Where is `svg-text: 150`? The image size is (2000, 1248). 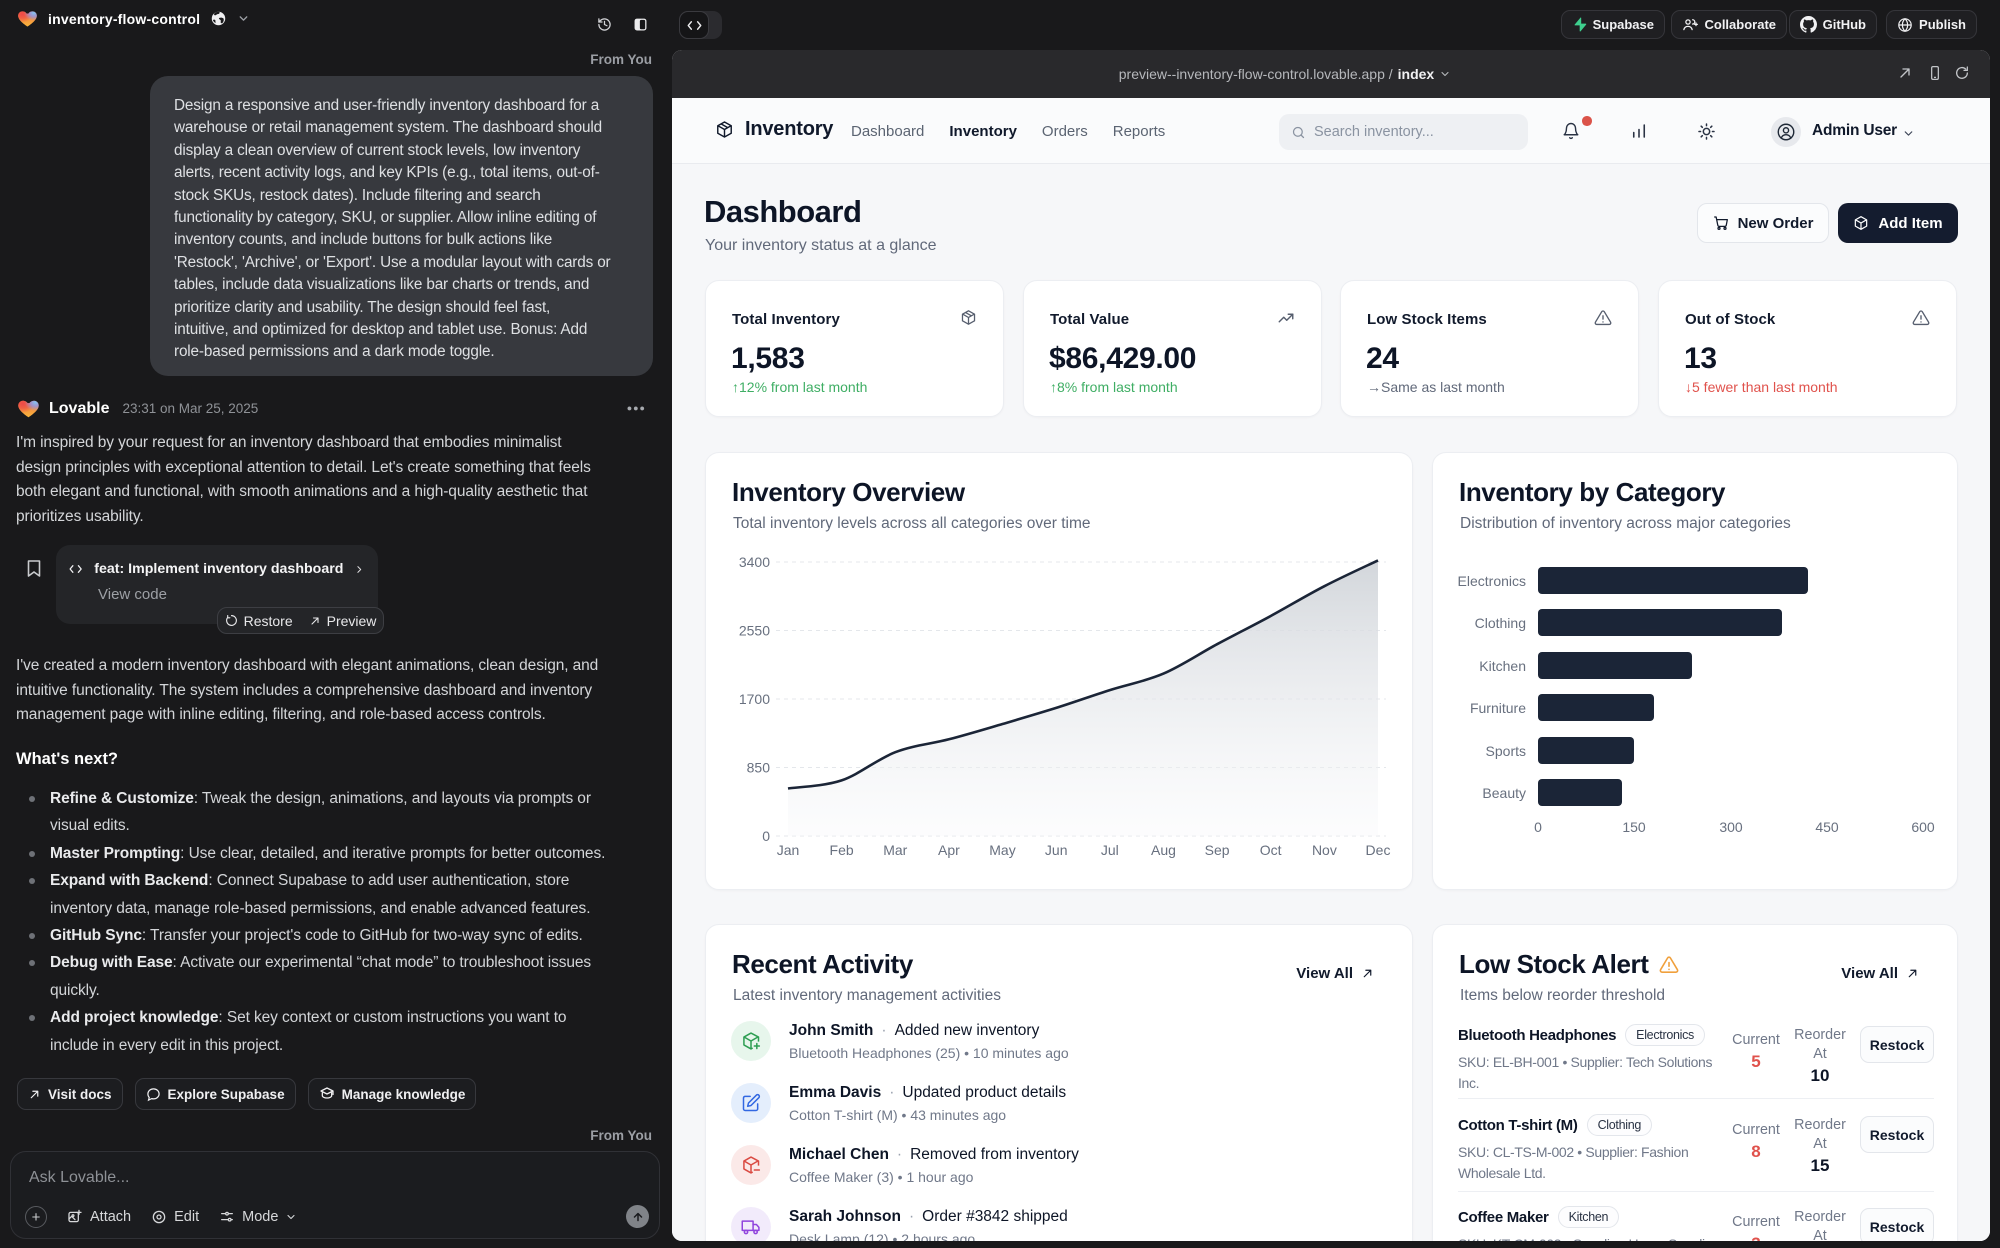 svg-text: 150 is located at coordinates (1634, 827).